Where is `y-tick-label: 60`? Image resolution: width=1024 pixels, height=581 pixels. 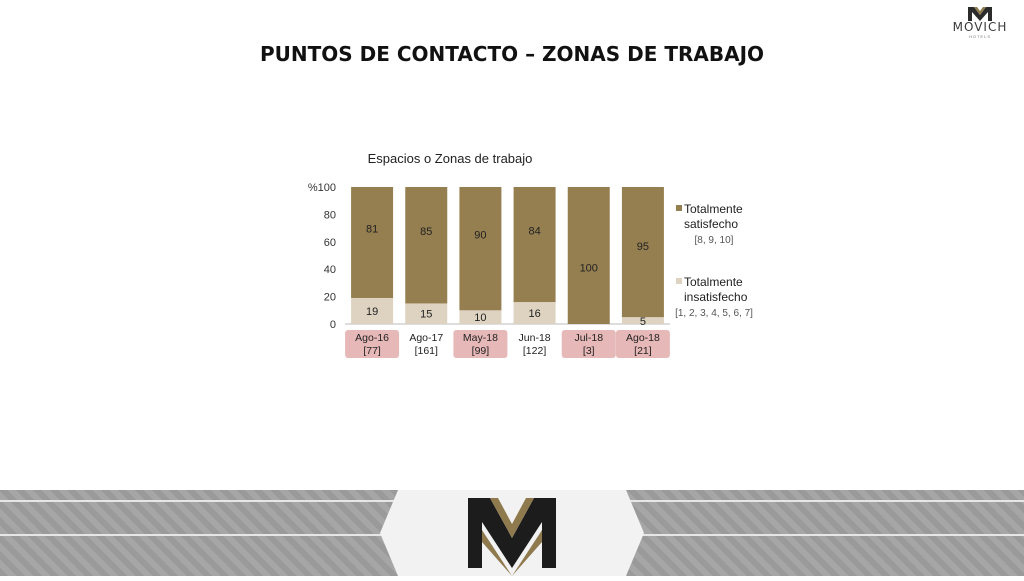
y-tick-label: 60 is located at coordinates (330, 243).